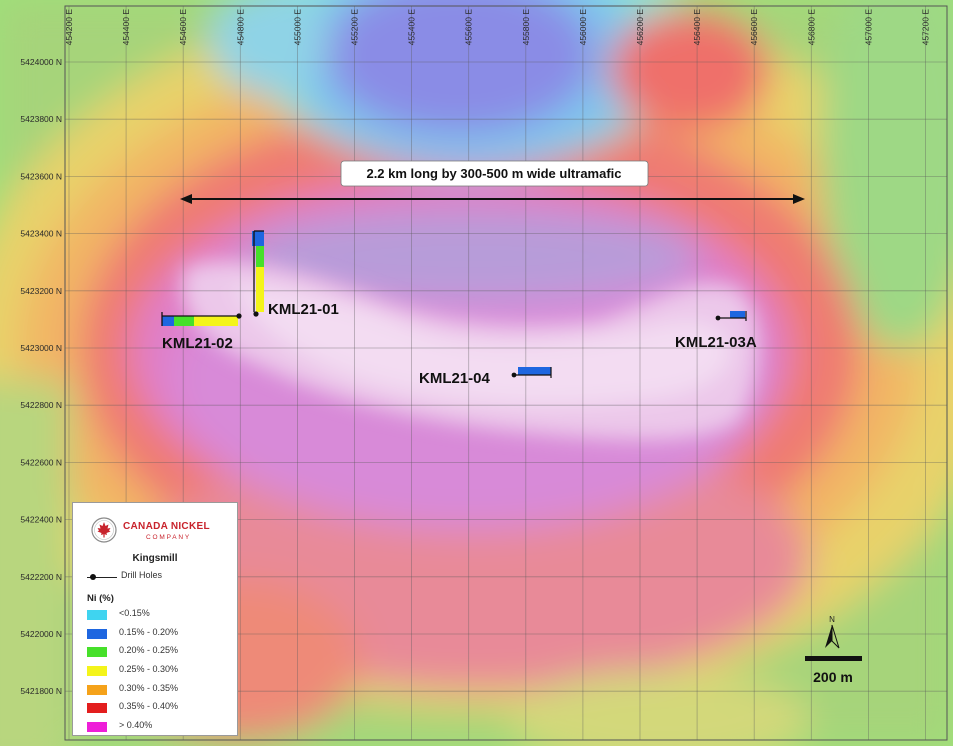  What do you see at coordinates (100, 598) in the screenshot?
I see `ni-legend-title: Ni (%)` at bounding box center [100, 598].